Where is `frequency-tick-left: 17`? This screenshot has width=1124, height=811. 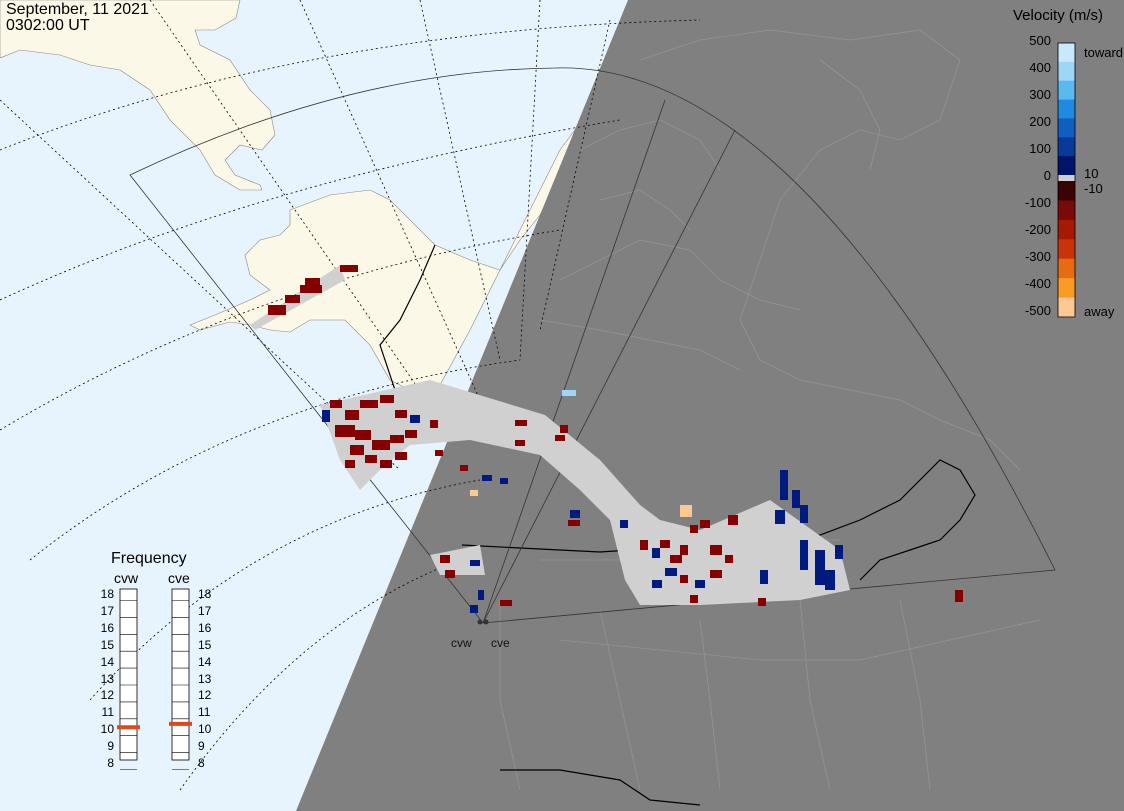 frequency-tick-left: 17 is located at coordinates (107, 610).